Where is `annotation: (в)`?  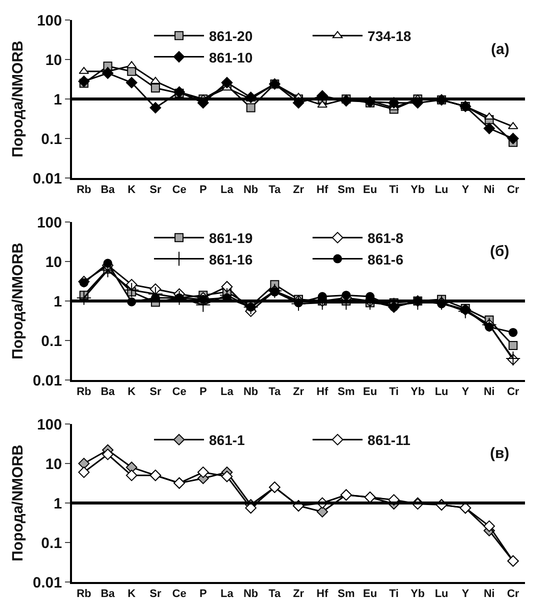
annotation: (в) is located at coordinates (500, 453).